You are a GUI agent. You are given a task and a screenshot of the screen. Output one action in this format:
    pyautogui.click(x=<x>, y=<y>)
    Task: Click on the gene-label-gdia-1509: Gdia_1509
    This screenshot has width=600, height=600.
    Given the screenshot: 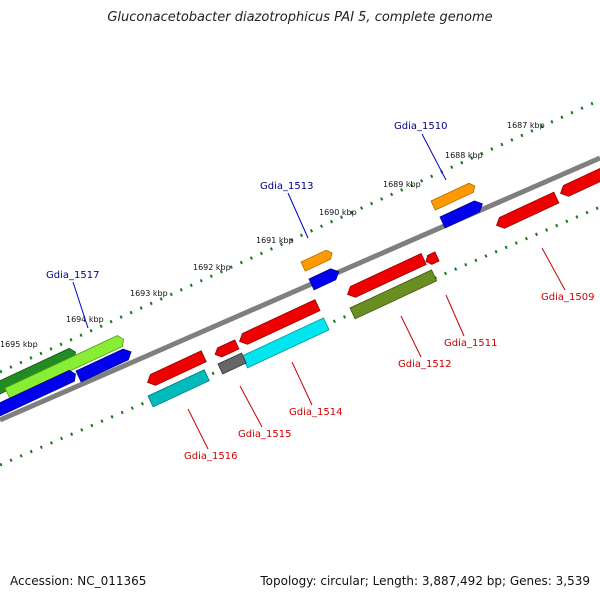 What is the action you would take?
    pyautogui.click(x=567, y=297)
    